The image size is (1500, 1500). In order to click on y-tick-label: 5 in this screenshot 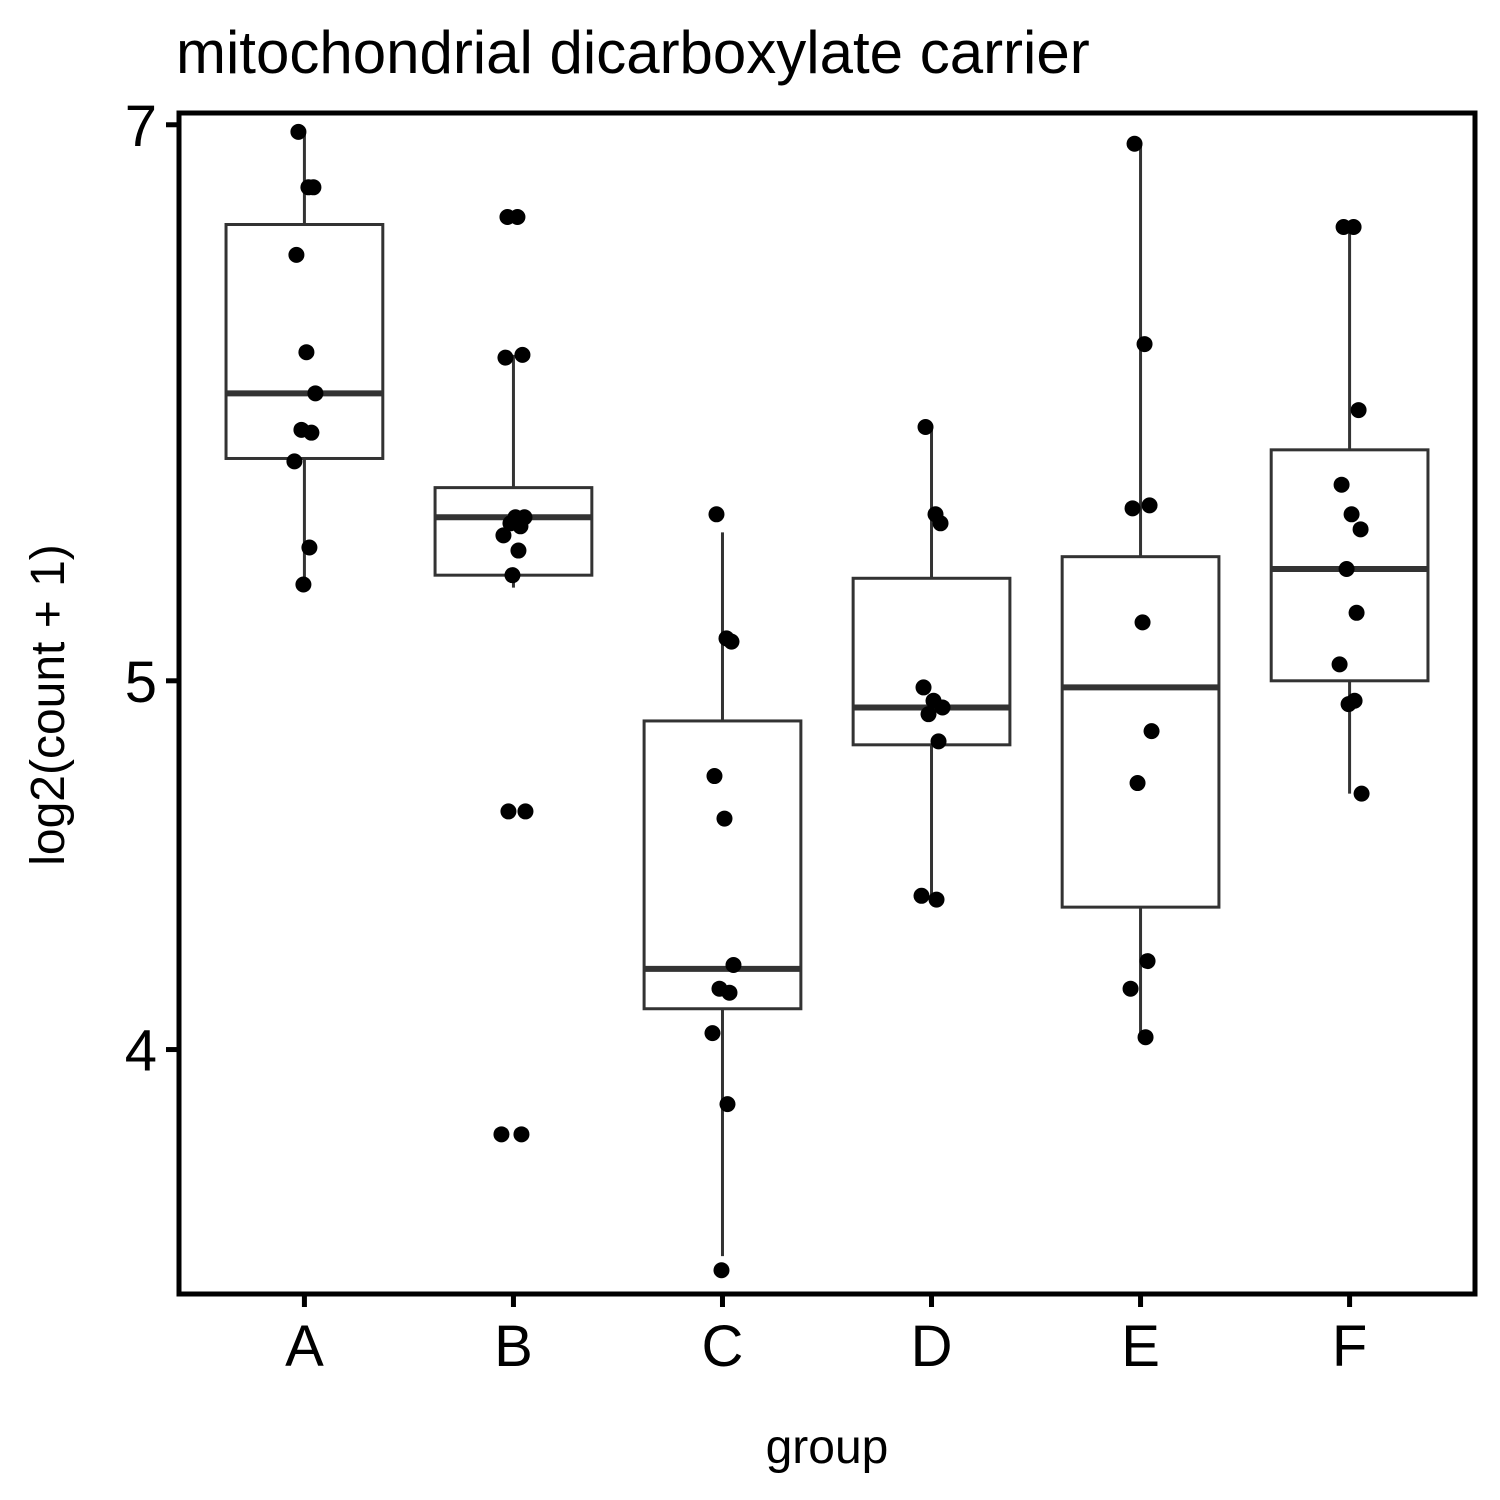, I will do `click(141, 682)`.